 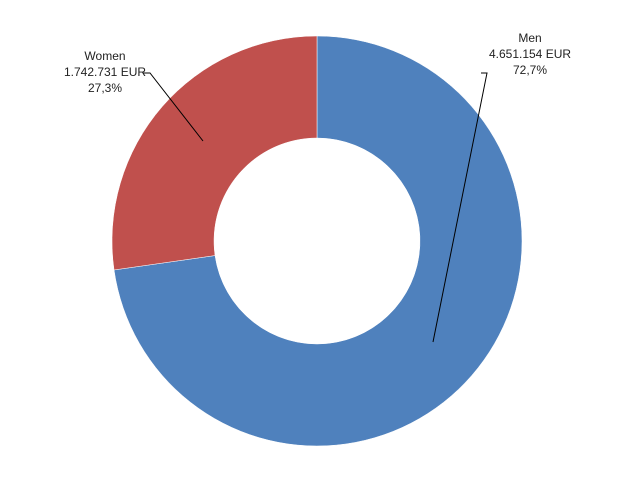 I want to click on data-label-women-name: Women, so click(x=105, y=56).